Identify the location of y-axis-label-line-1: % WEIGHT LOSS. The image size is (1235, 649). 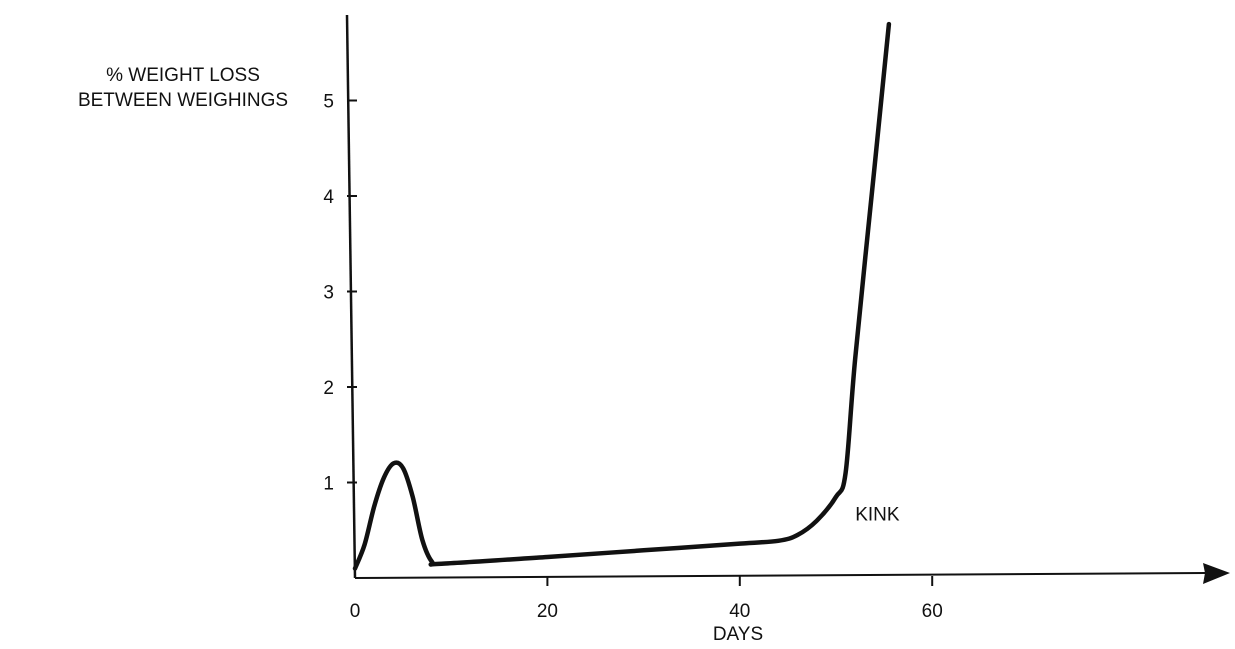
(183, 75).